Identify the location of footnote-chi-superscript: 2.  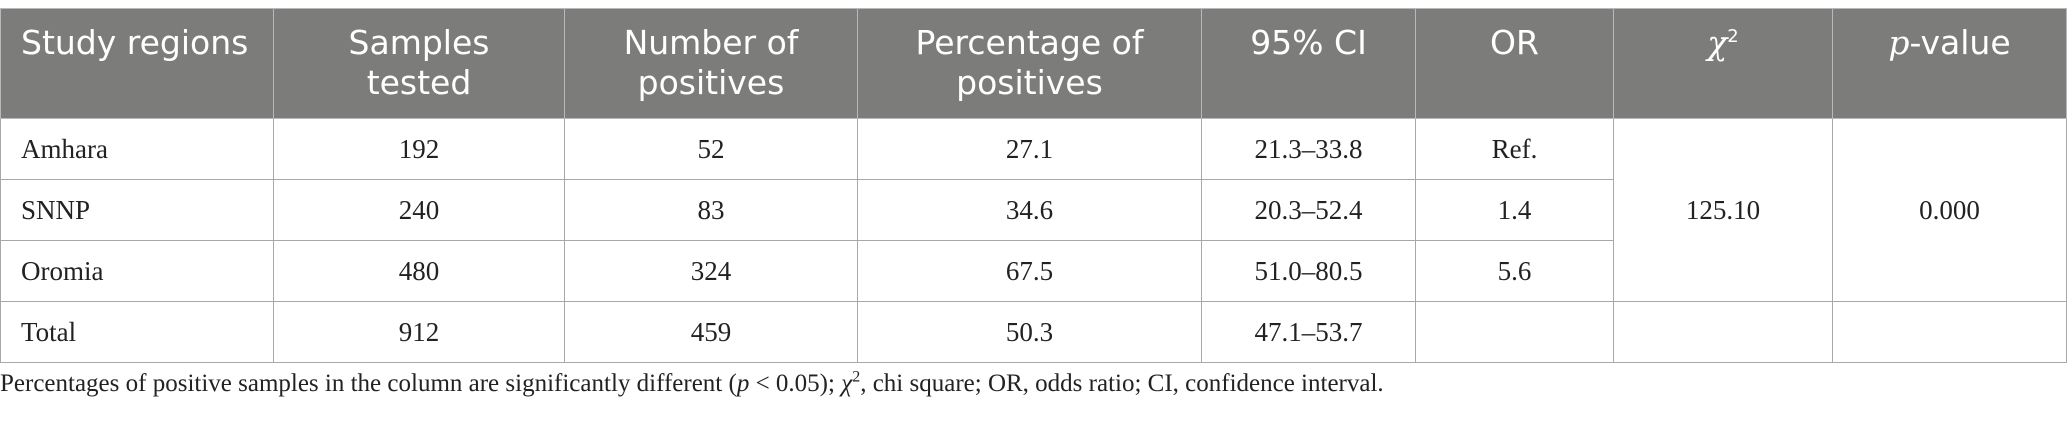
(856, 377).